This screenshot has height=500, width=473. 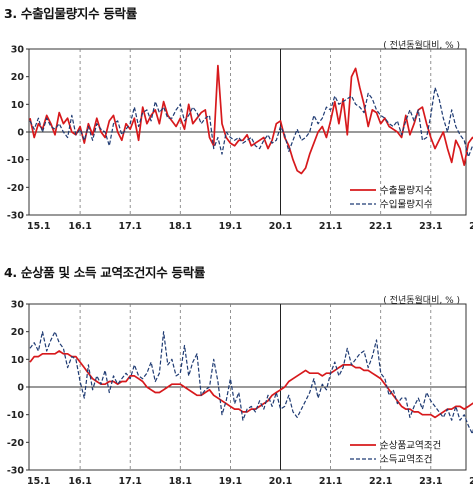 What do you see at coordinates (421, 46) in the screenshot?
I see `unit-note-1: ( 전년동월대비, % )` at bounding box center [421, 46].